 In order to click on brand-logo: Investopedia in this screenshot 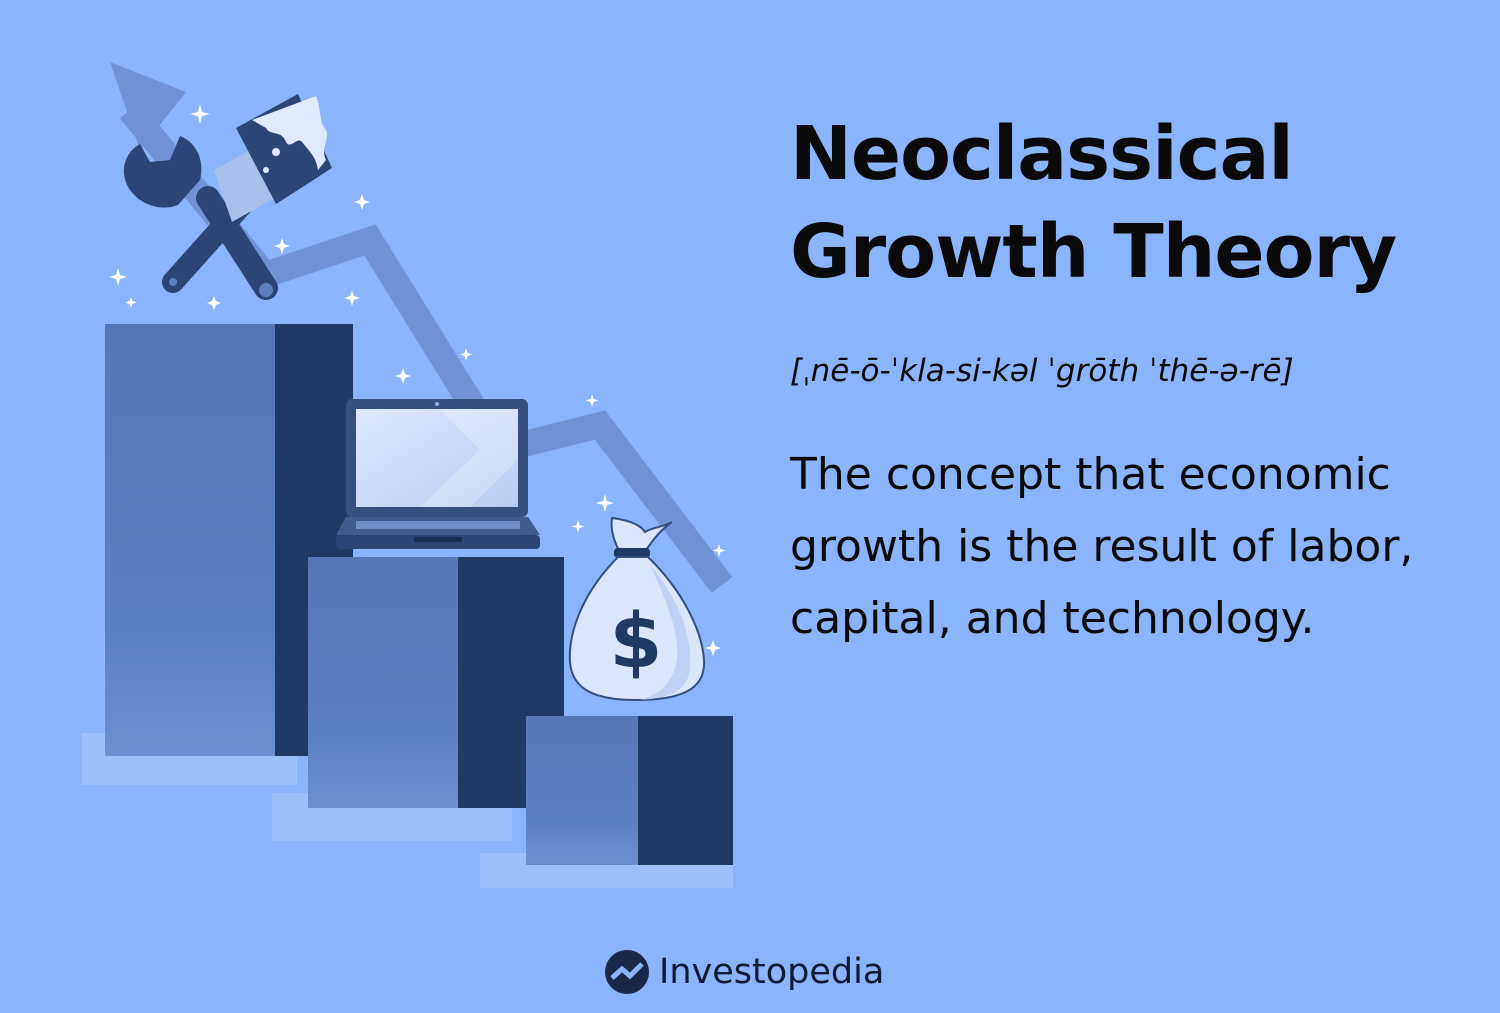, I will do `click(743, 972)`.